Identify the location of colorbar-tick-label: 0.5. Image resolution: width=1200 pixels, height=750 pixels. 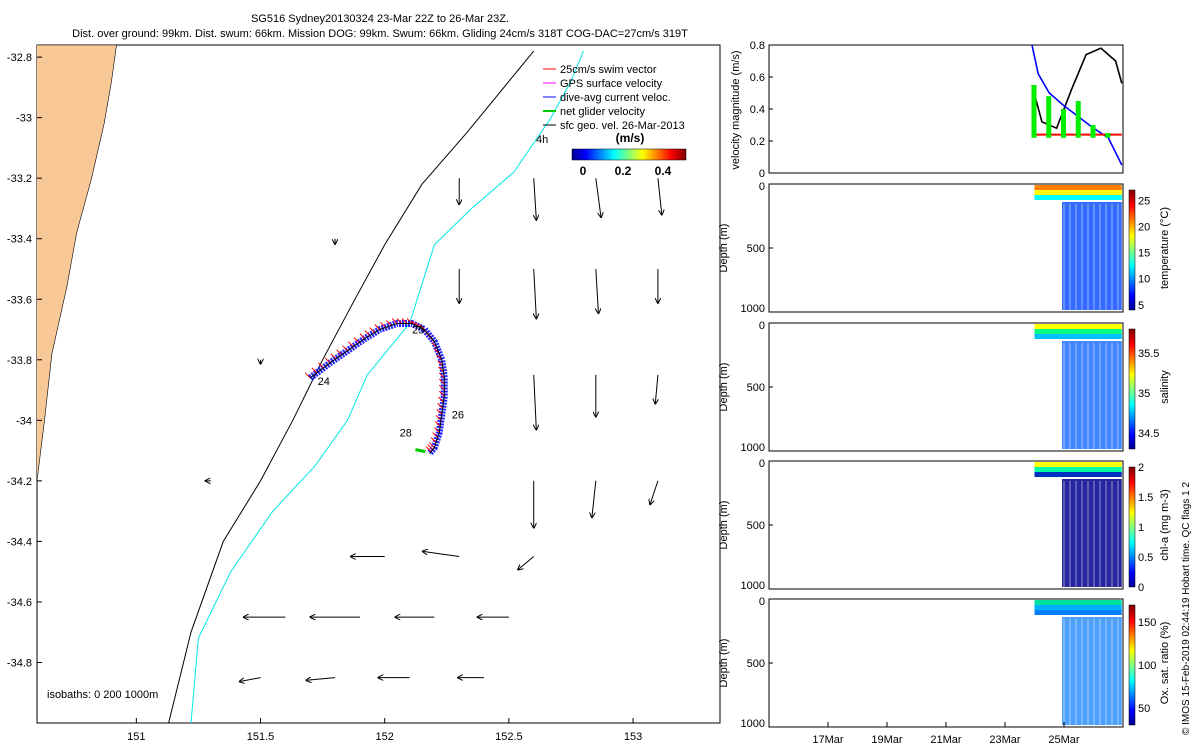
(1145, 558).